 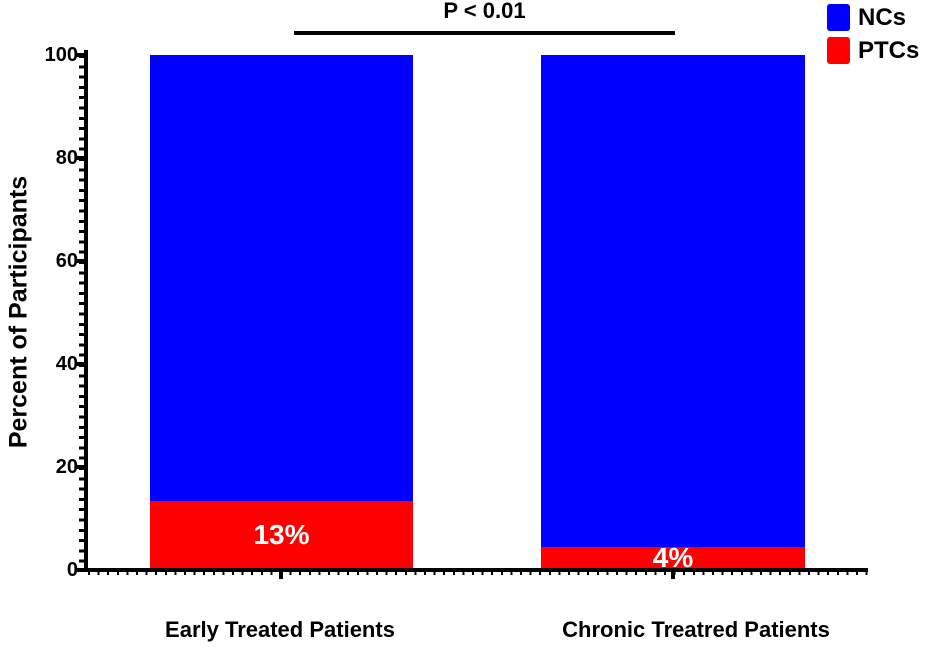 I want to click on y-tick-label: 80, so click(x=66, y=158).